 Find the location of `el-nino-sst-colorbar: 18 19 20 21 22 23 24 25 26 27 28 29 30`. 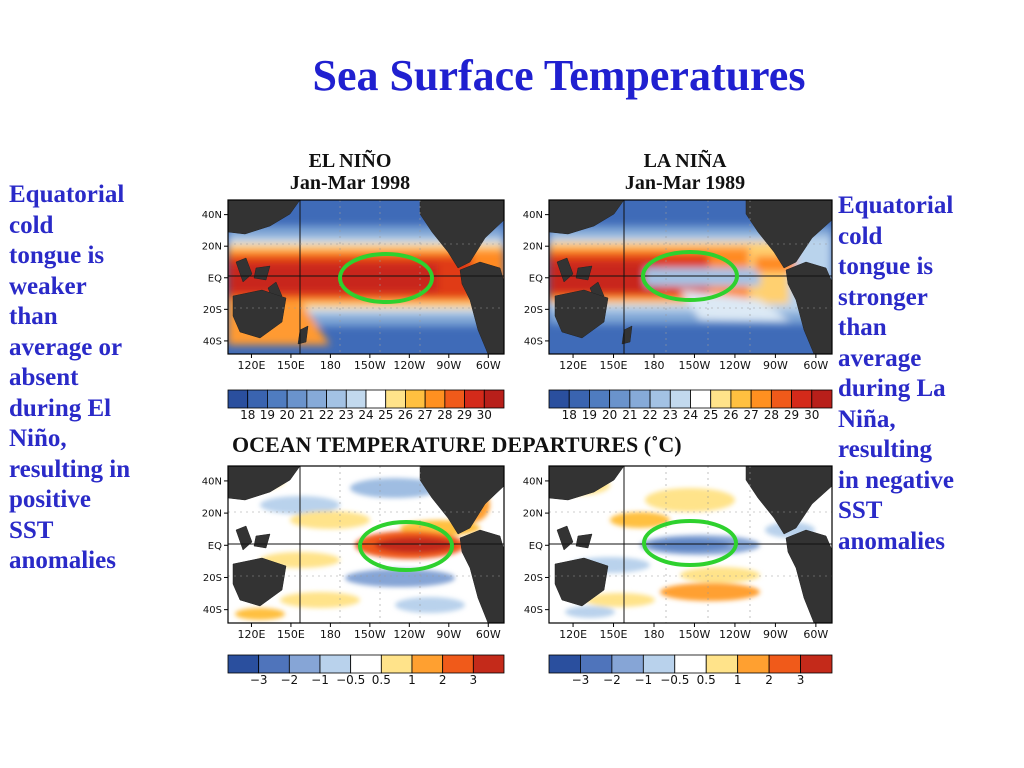

el-nino-sst-colorbar: 18 19 20 21 22 23 24 25 26 27 28 29 30 is located at coordinates (366, 405).